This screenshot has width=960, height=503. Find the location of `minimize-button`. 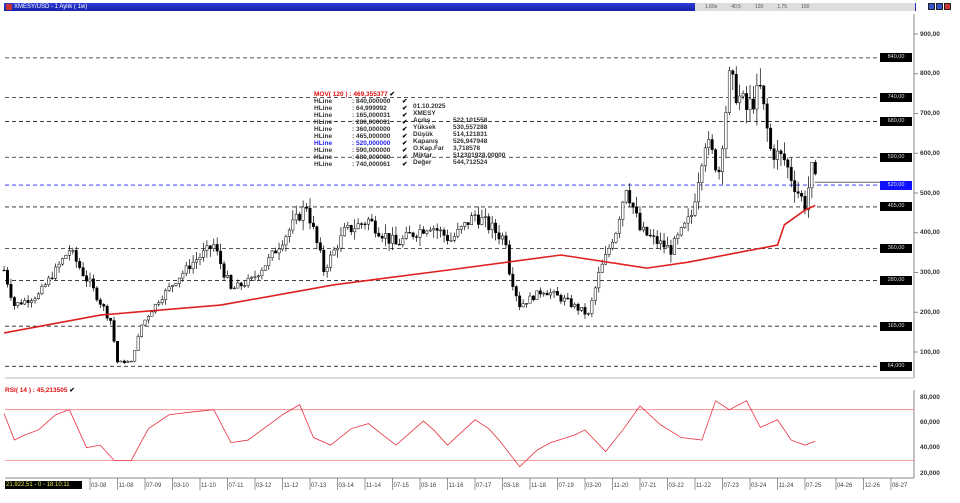

minimize-button is located at coordinates (931, 6).